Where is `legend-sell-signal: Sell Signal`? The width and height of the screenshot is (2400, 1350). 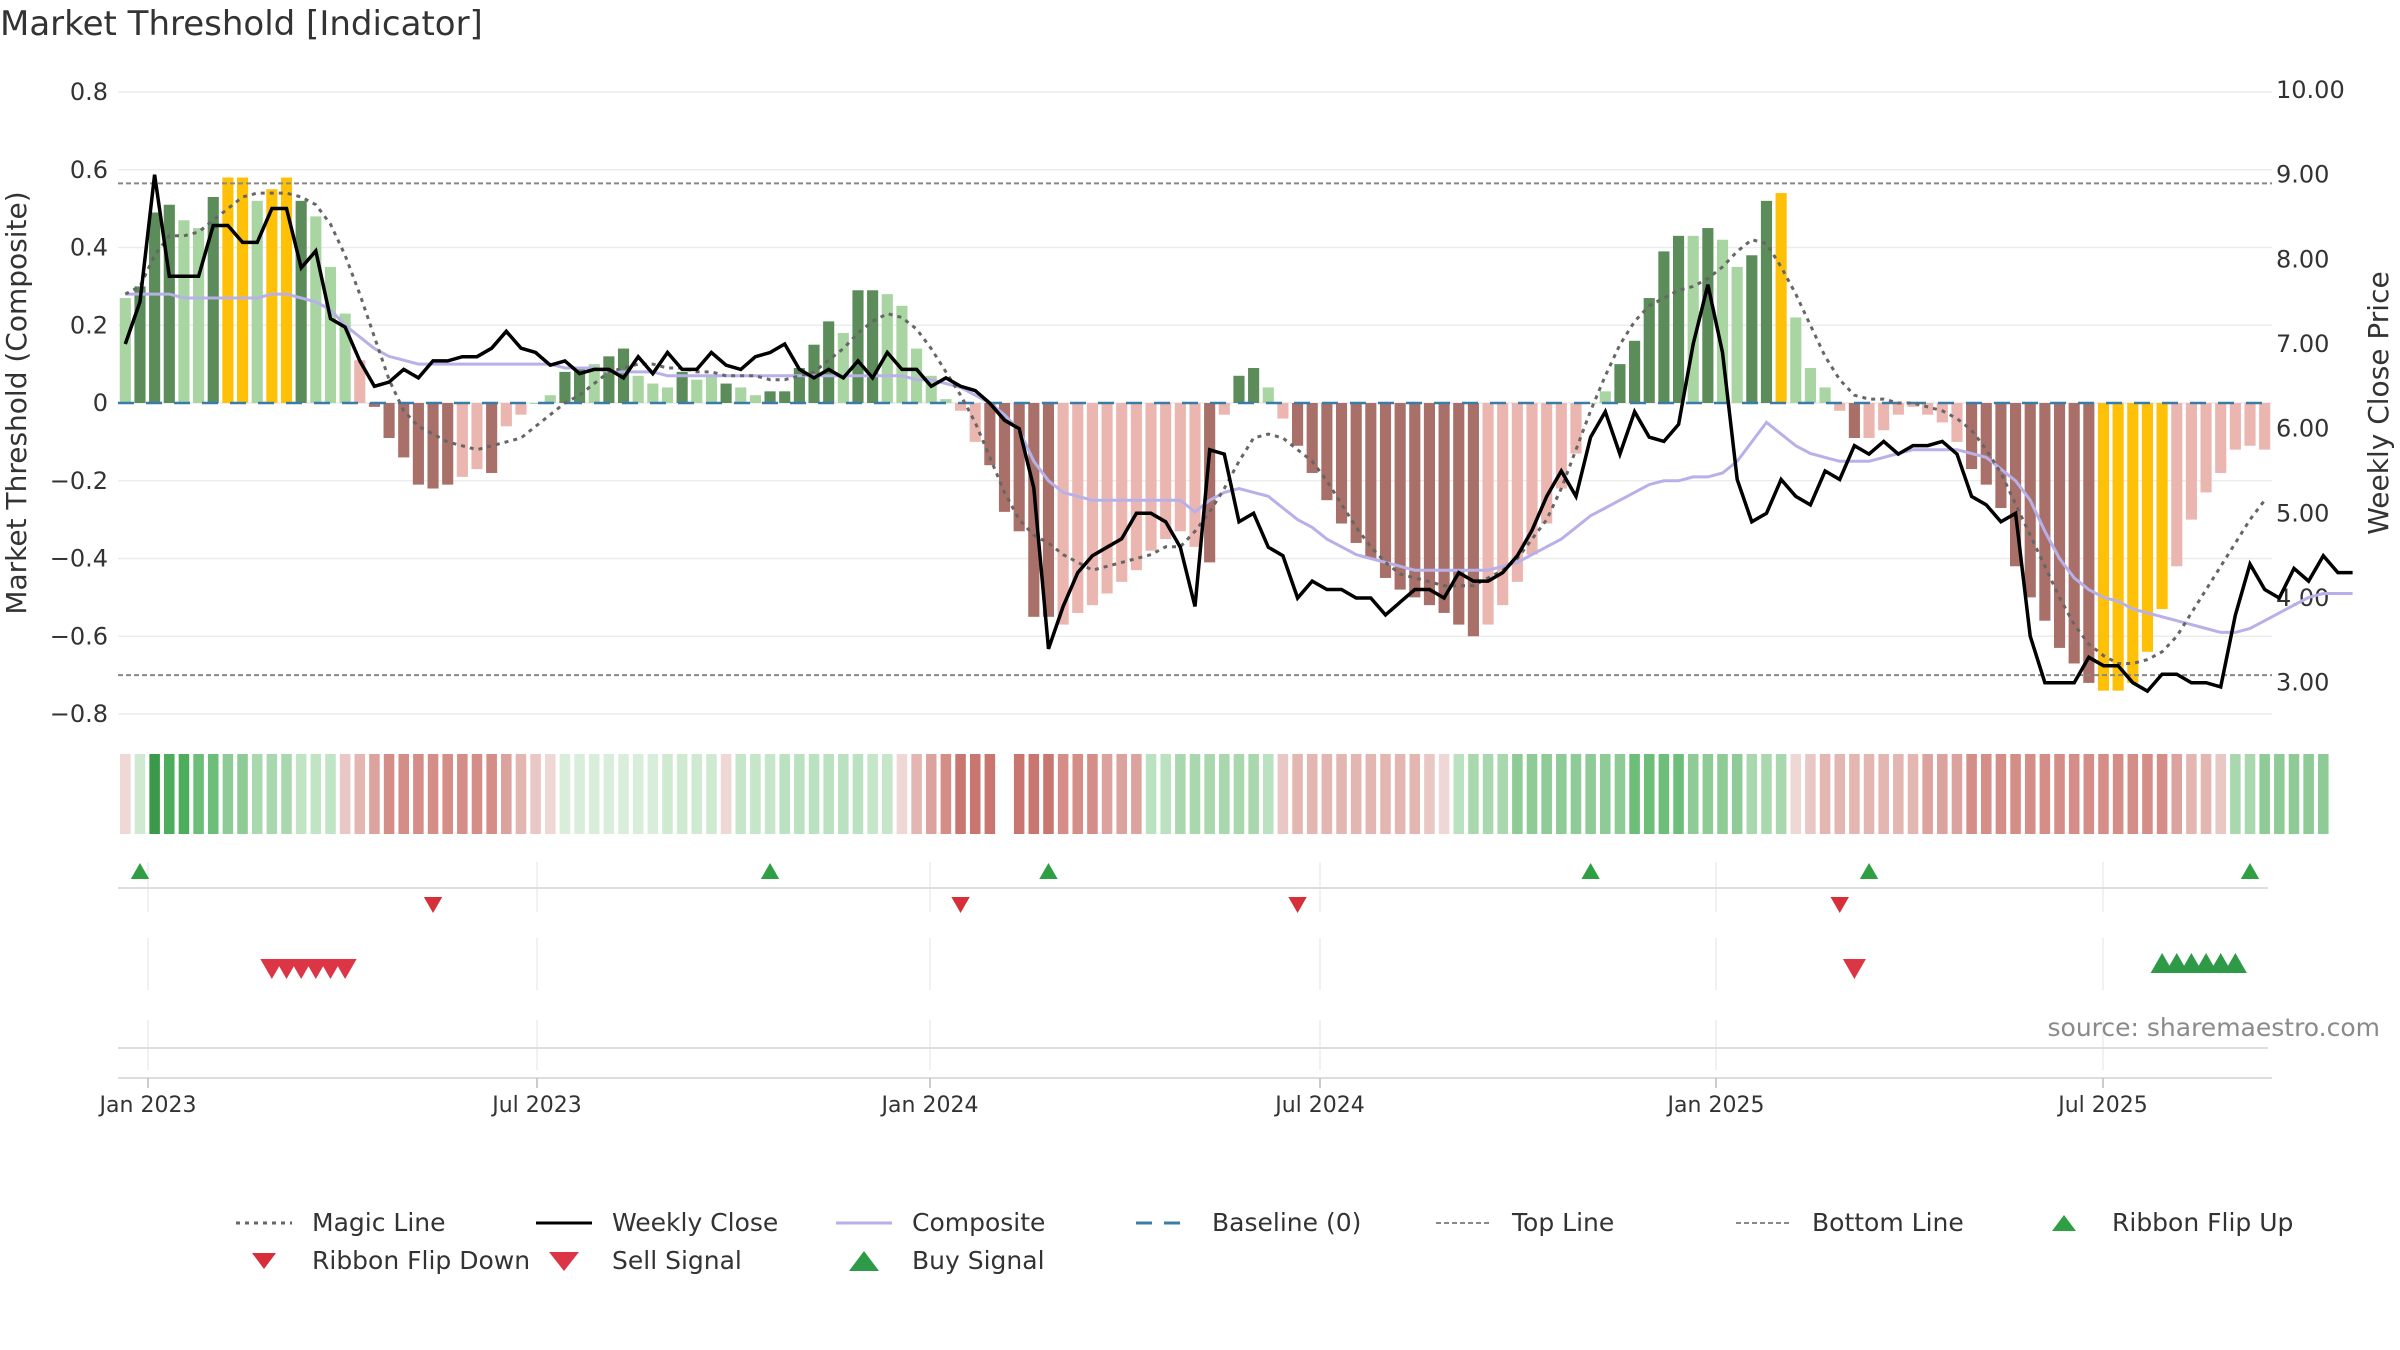 legend-sell-signal: Sell Signal is located at coordinates (639, 1260).